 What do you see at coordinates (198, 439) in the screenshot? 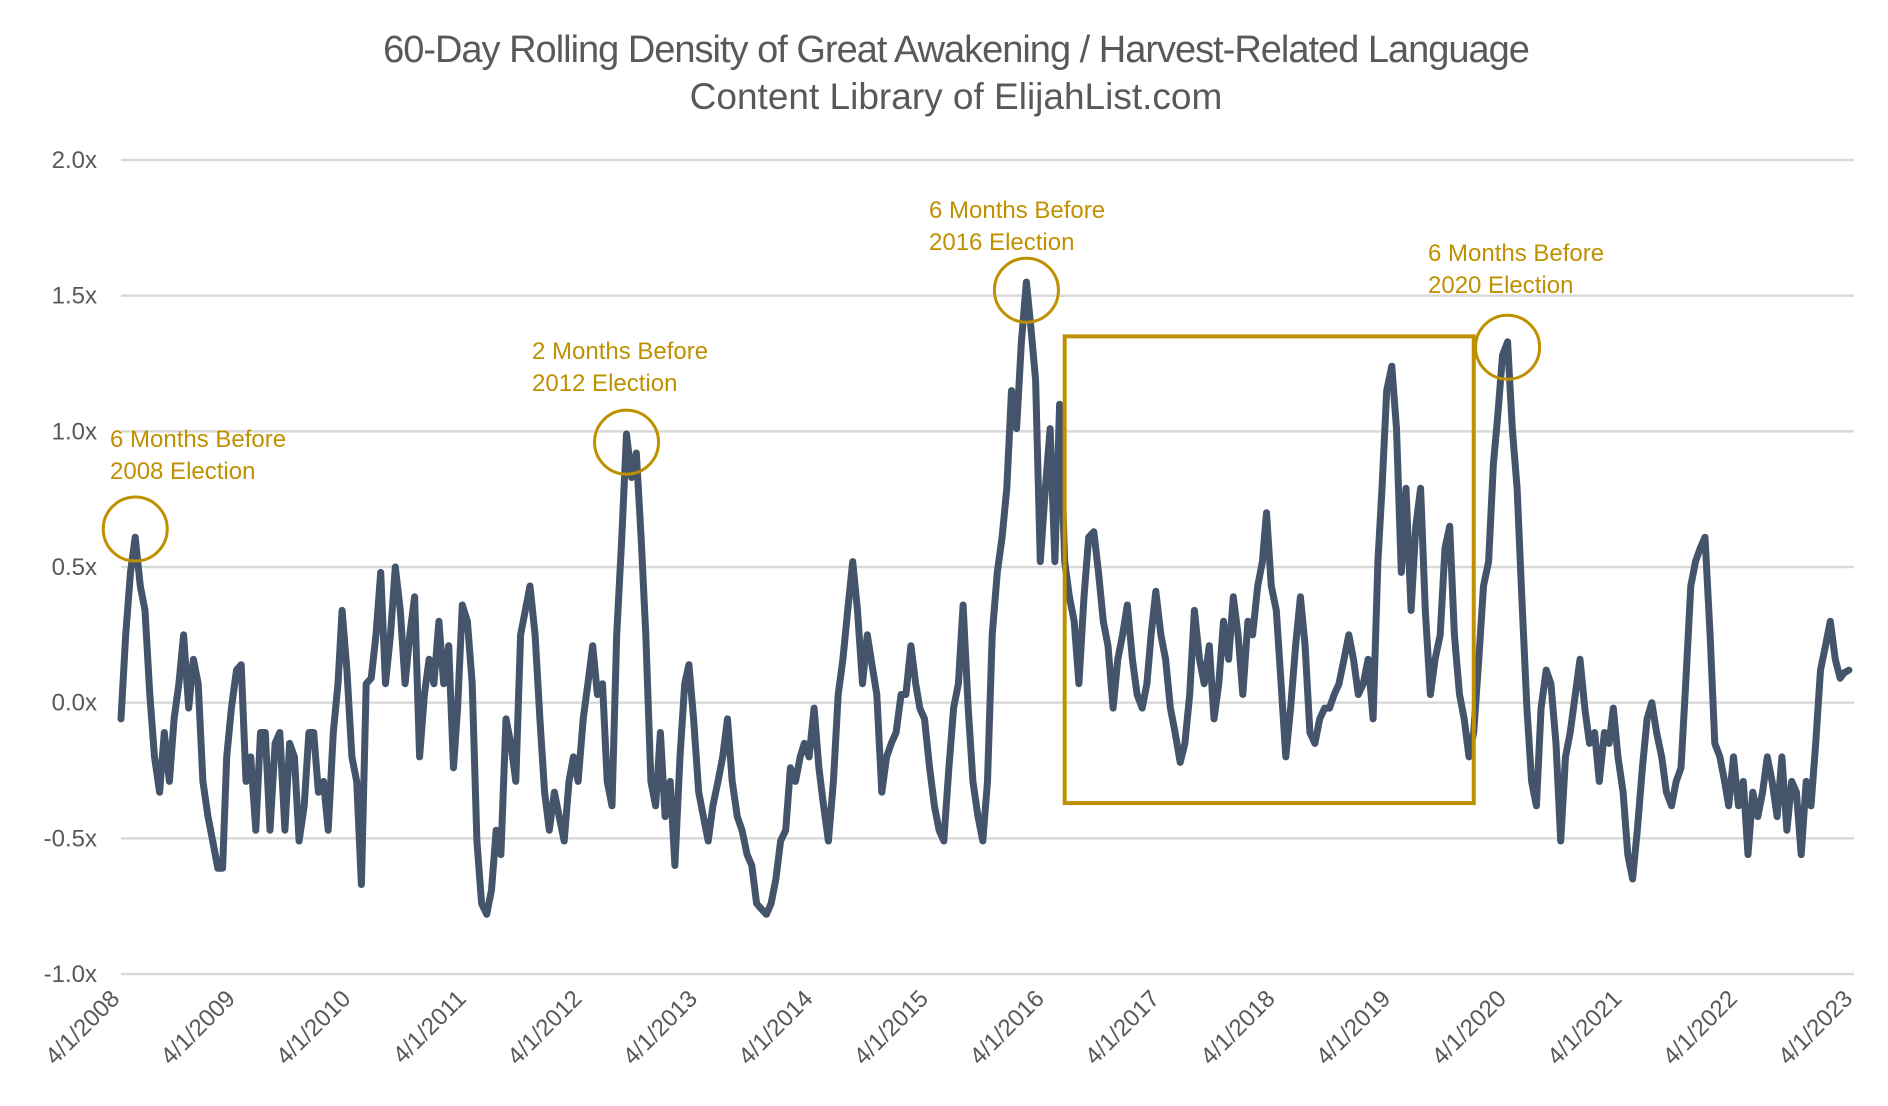
I see `annotation-2008-line1: 6 Months Before` at bounding box center [198, 439].